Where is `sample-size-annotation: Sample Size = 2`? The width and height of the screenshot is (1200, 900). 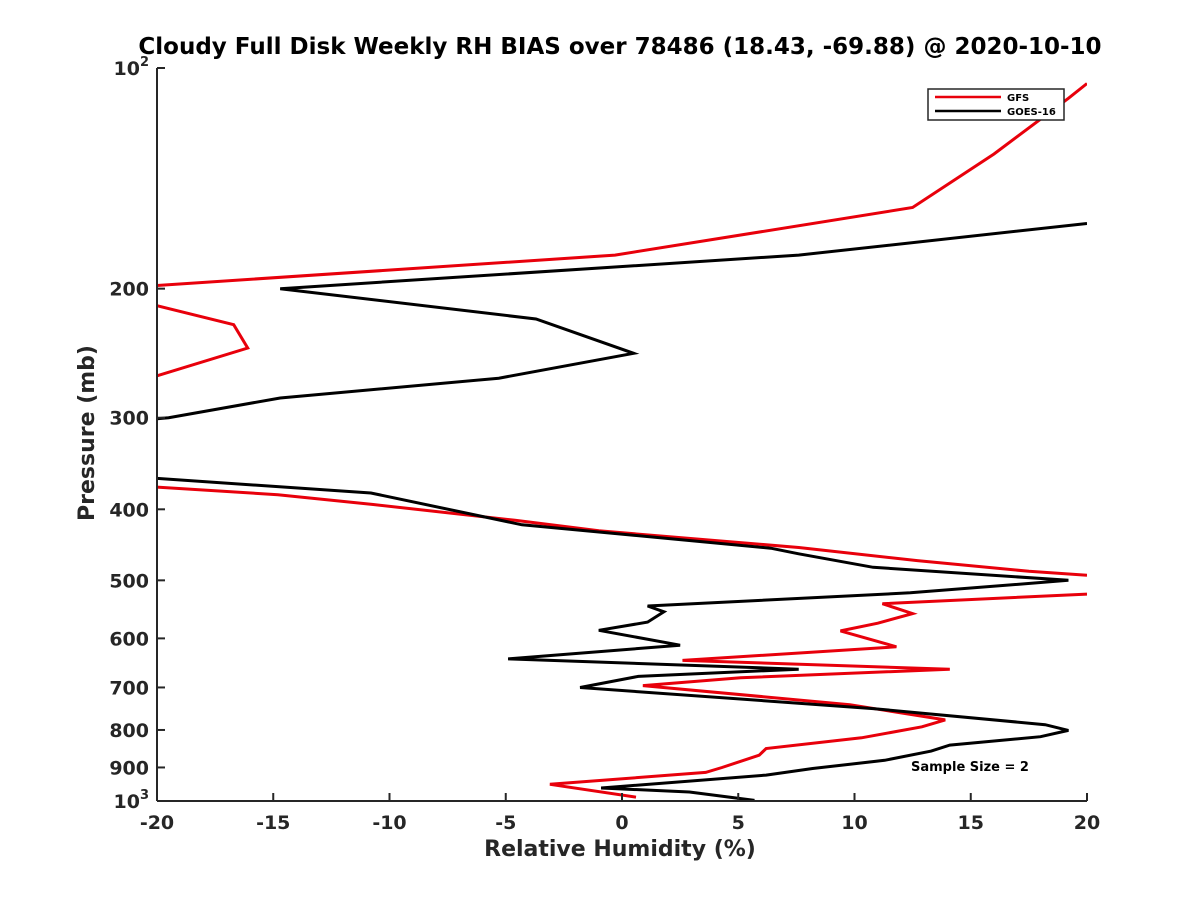
sample-size-annotation: Sample Size = 2 is located at coordinates (970, 767).